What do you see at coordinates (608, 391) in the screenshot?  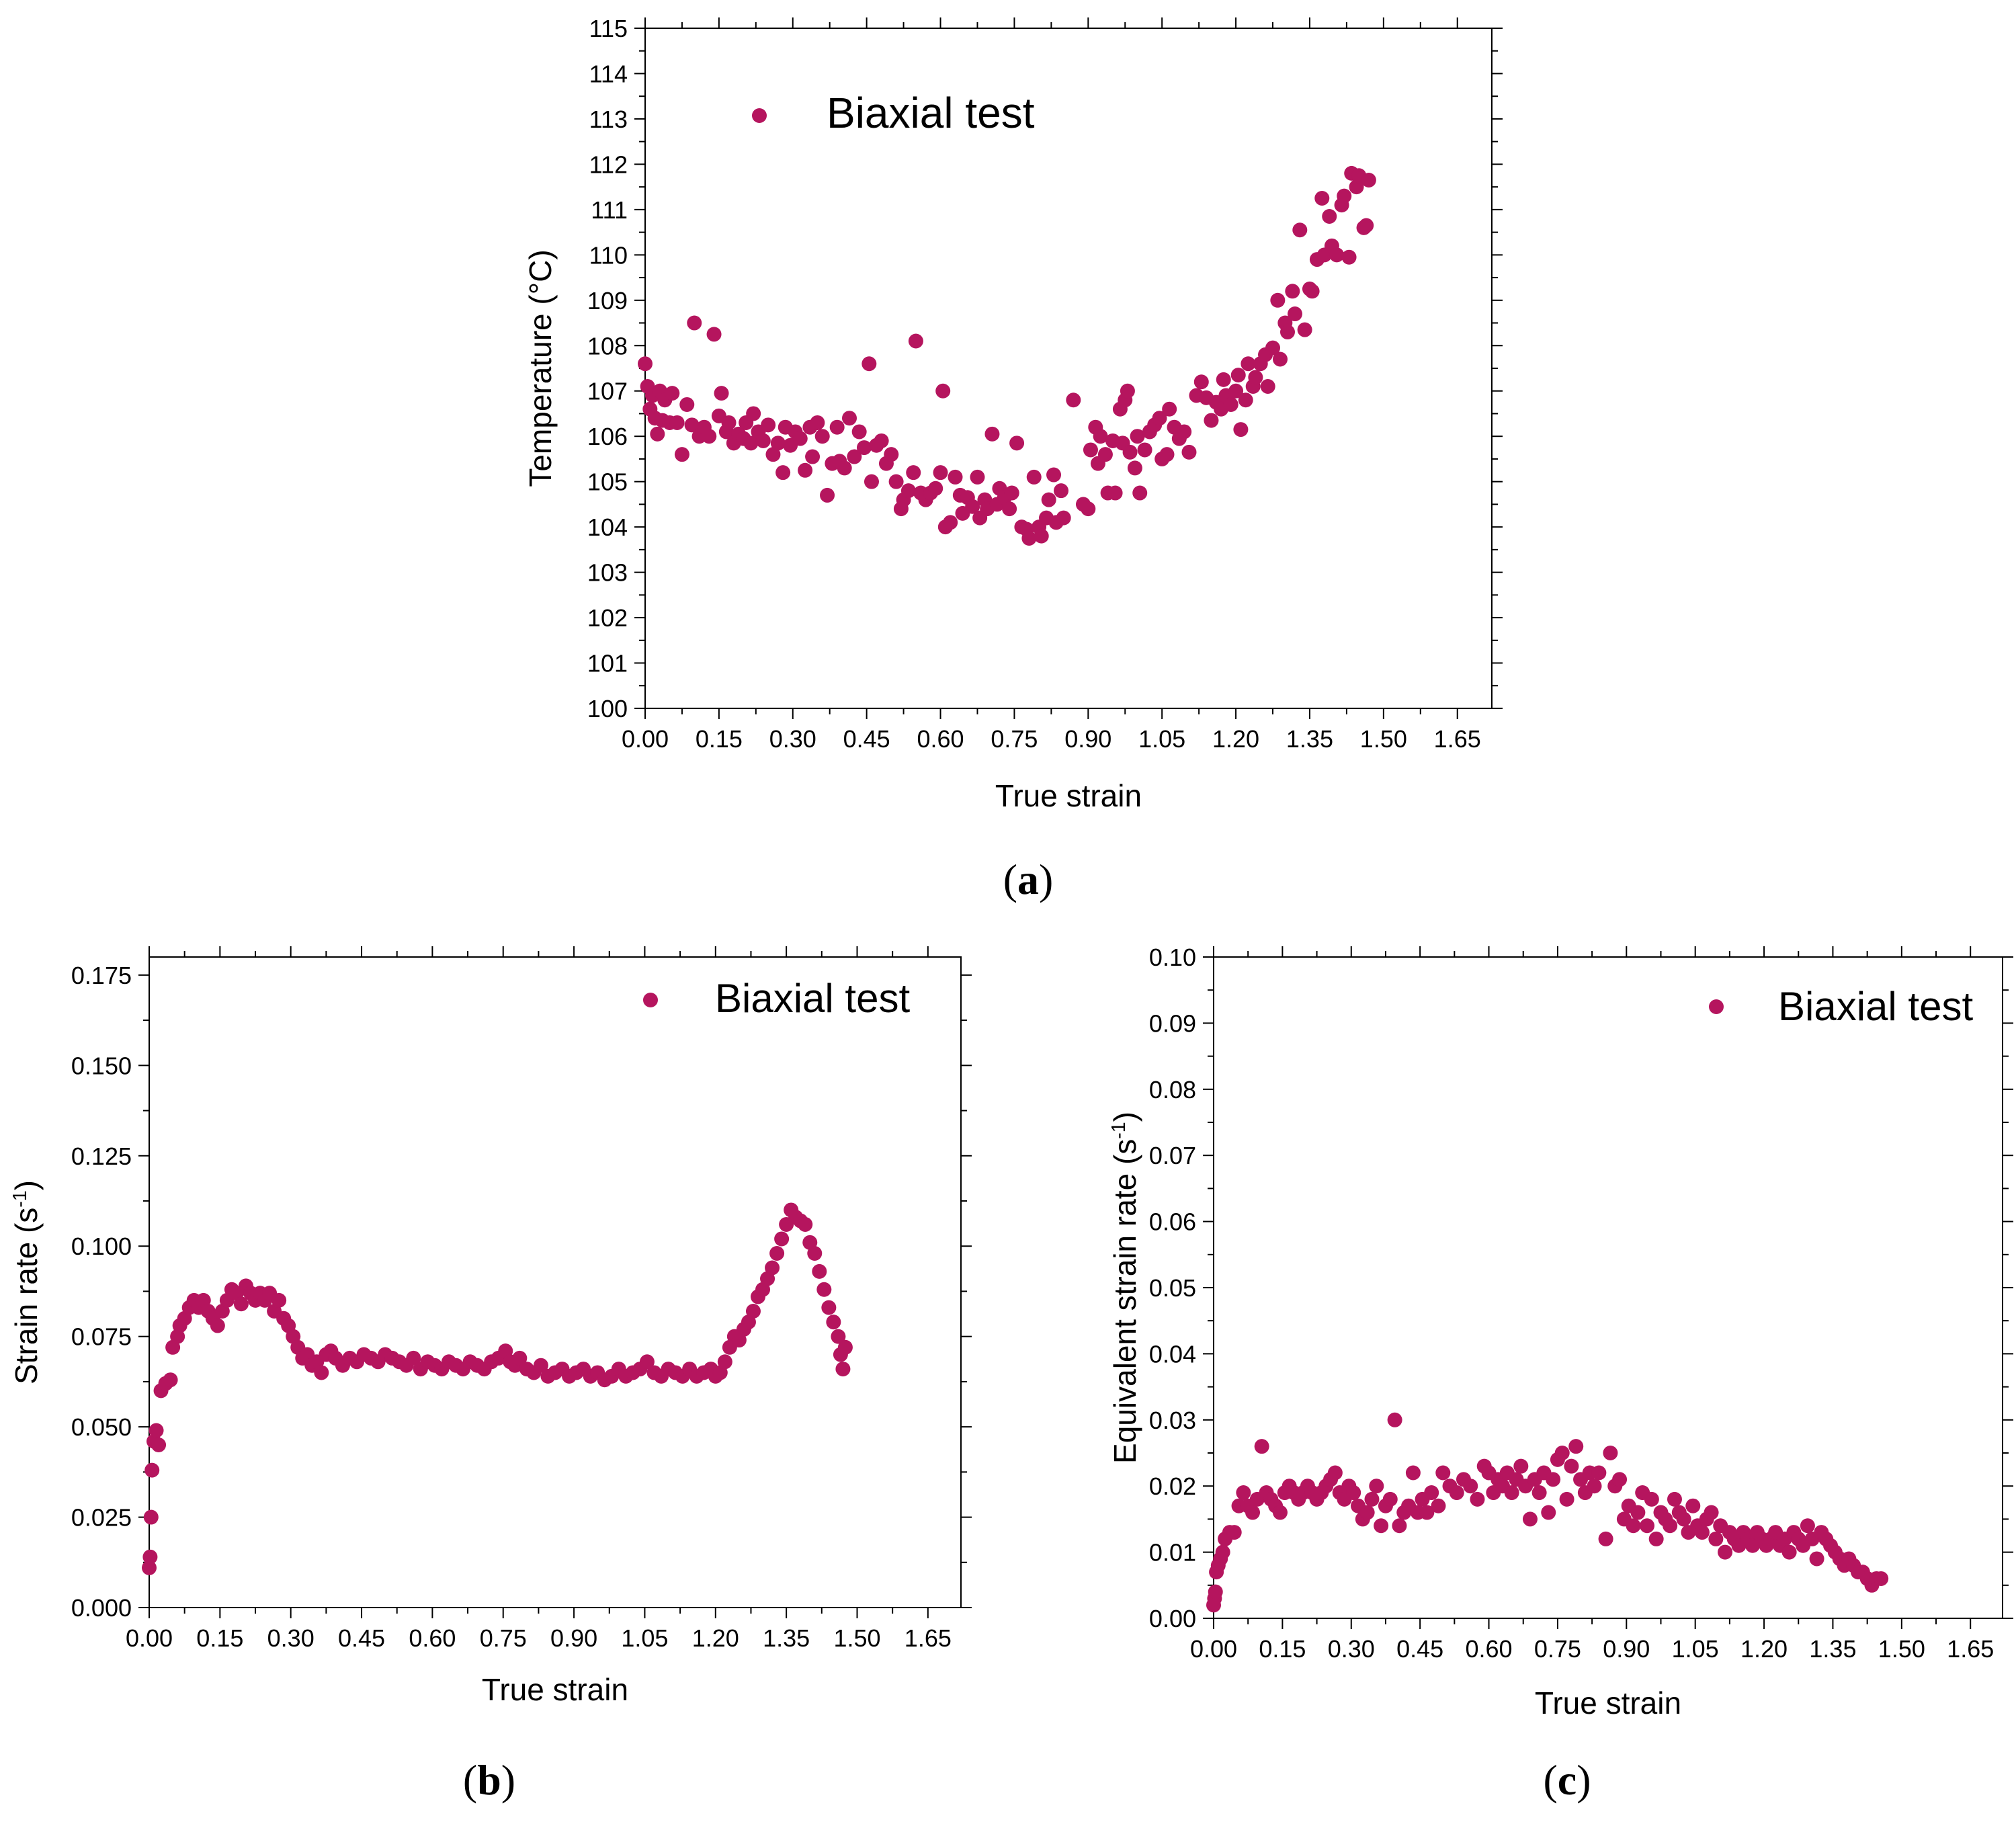 I see `y-tick-label: 107` at bounding box center [608, 391].